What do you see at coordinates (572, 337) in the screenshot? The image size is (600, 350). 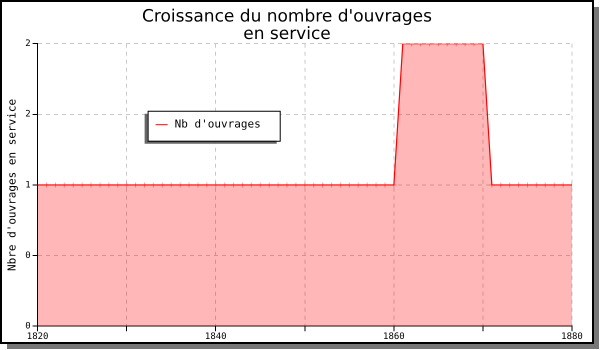 I see `x-tick-label: 1880` at bounding box center [572, 337].